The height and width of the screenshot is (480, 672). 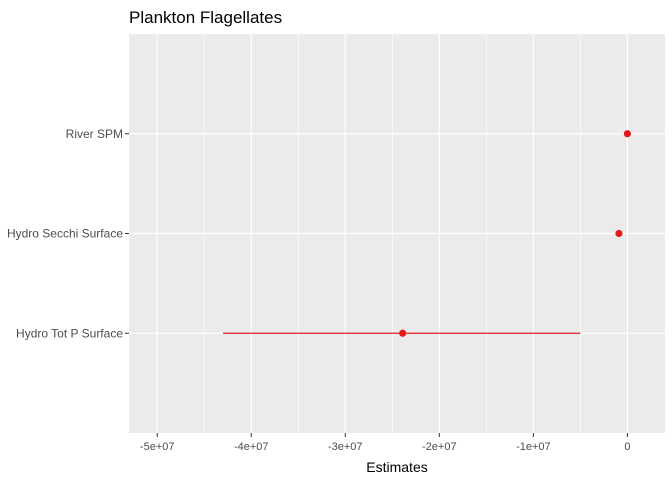 I want to click on x-axis-ticks: -5e+07 -4e+07 -3e+07 -2e+07 -1e+07 0, so click(x=385, y=443).